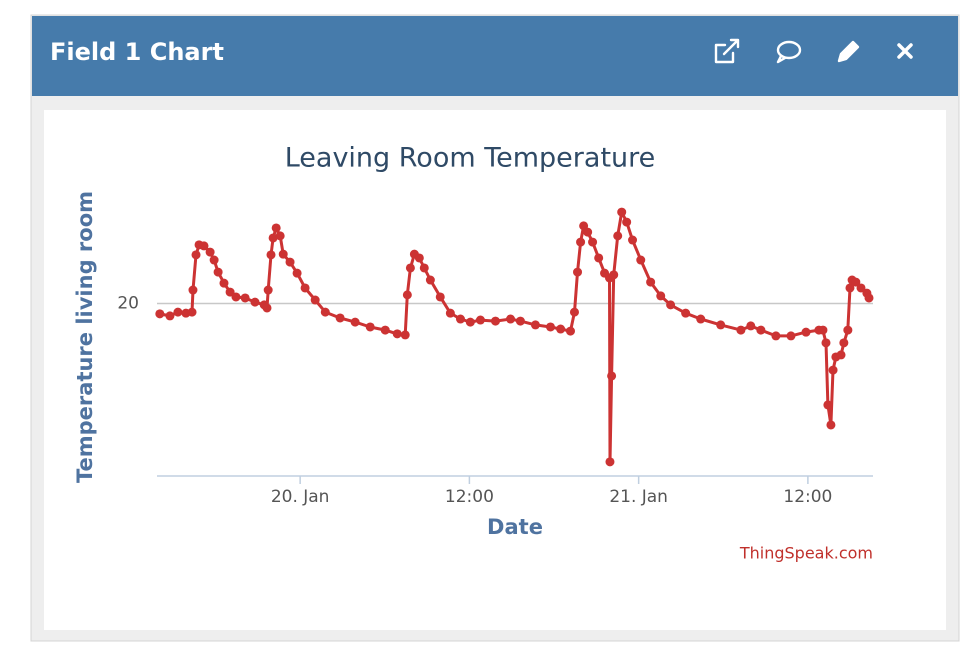 This screenshot has width=974, height=662. What do you see at coordinates (300, 497) in the screenshot?
I see `x-tick-label: 20. Jan` at bounding box center [300, 497].